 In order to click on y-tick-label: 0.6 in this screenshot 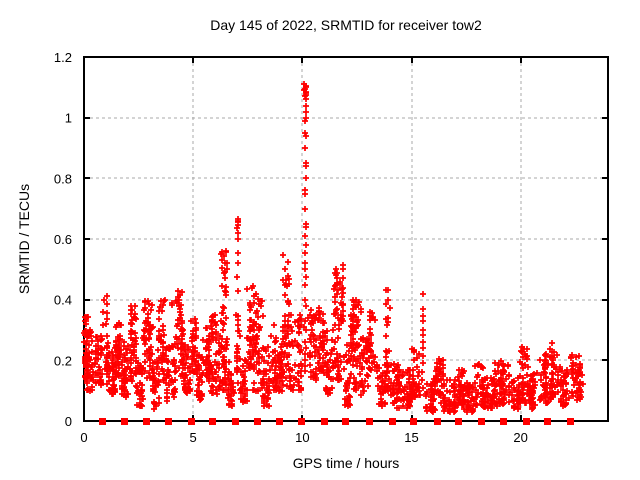, I will do `click(63, 239)`.